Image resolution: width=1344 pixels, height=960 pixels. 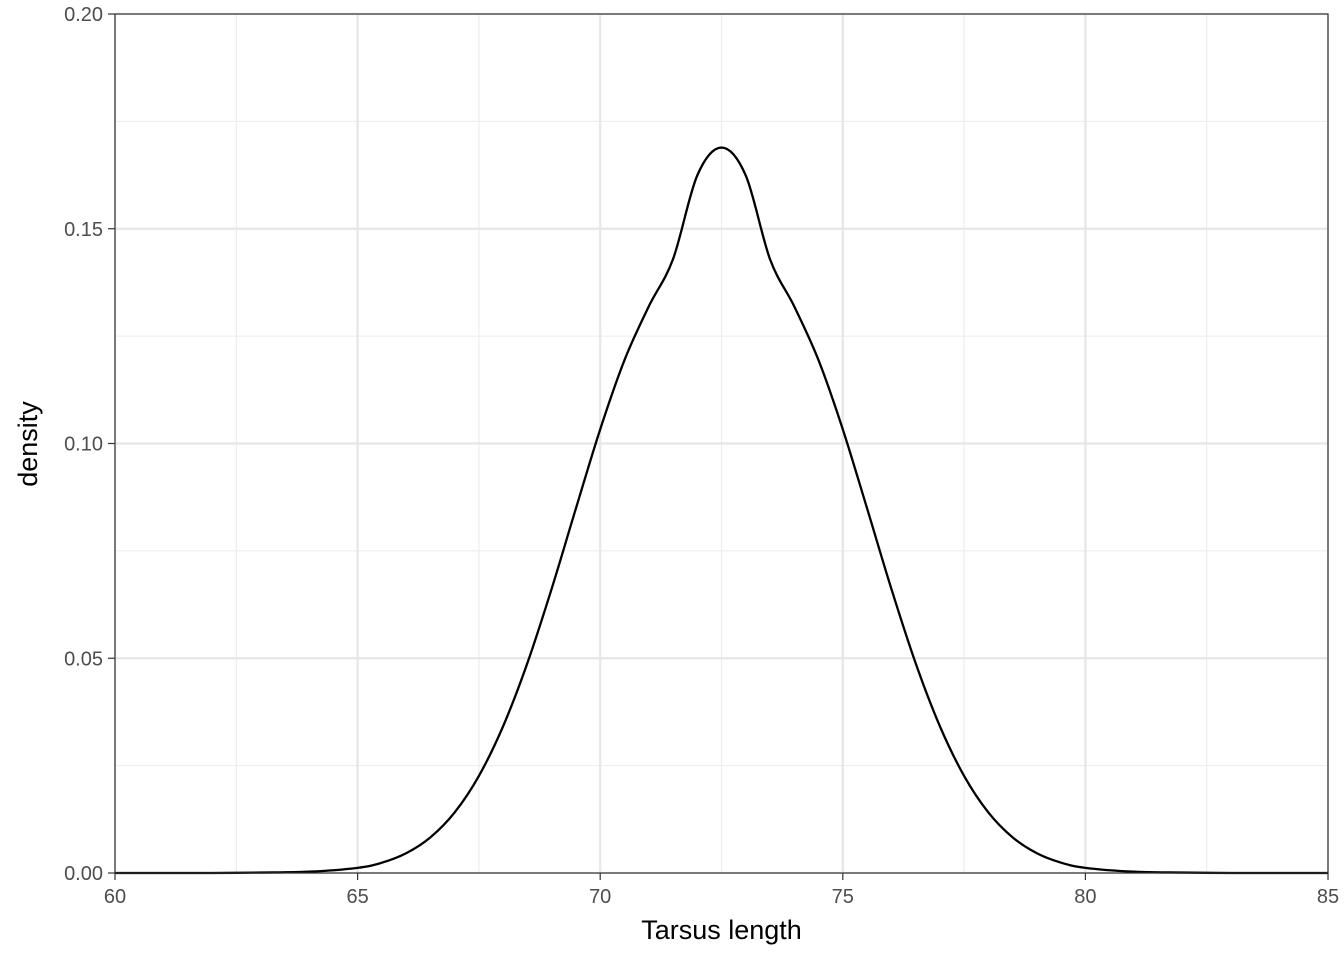 I want to click on y-axis-title: density, so click(x=28, y=444).